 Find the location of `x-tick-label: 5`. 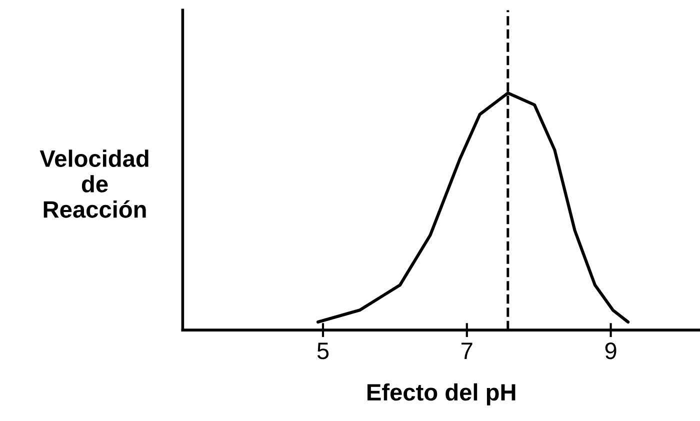

x-tick-label: 5 is located at coordinates (323, 351).